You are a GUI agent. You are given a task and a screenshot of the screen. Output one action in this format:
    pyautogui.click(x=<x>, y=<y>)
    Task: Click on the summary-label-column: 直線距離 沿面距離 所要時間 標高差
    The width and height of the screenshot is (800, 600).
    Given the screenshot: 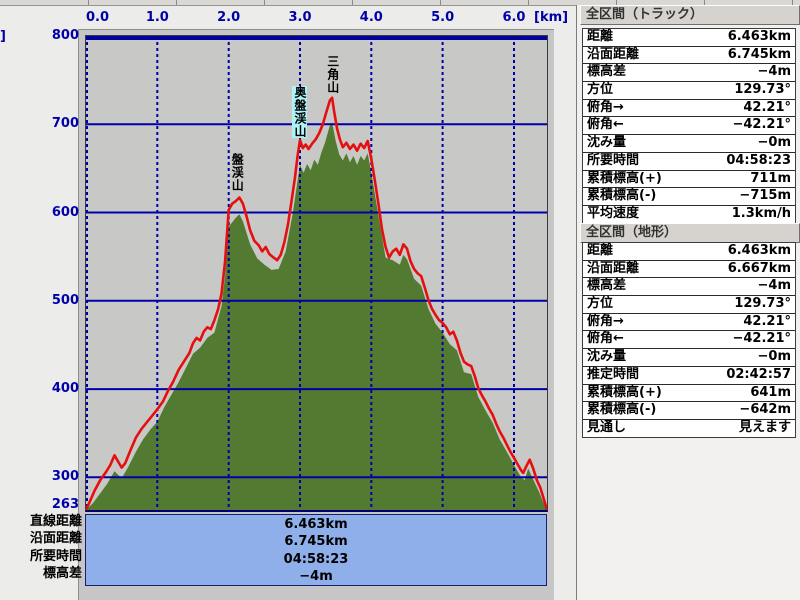 What is the action you would take?
    pyautogui.click(x=41, y=548)
    